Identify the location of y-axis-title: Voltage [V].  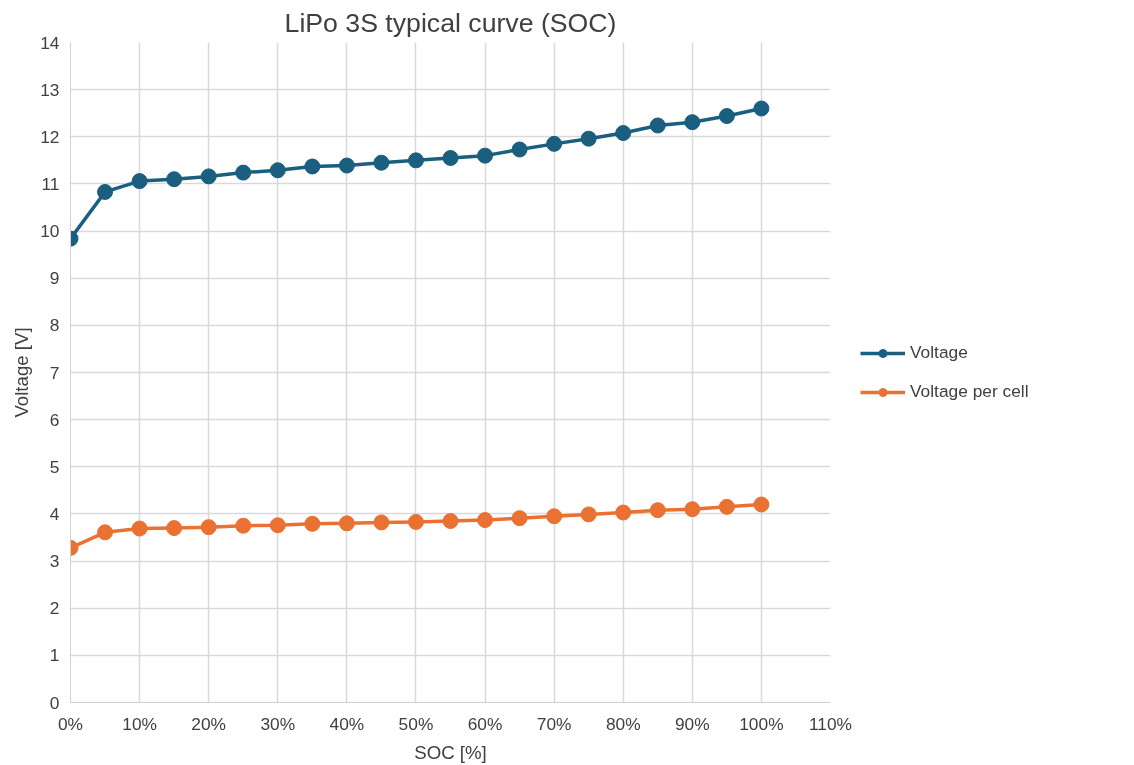
(22, 372).